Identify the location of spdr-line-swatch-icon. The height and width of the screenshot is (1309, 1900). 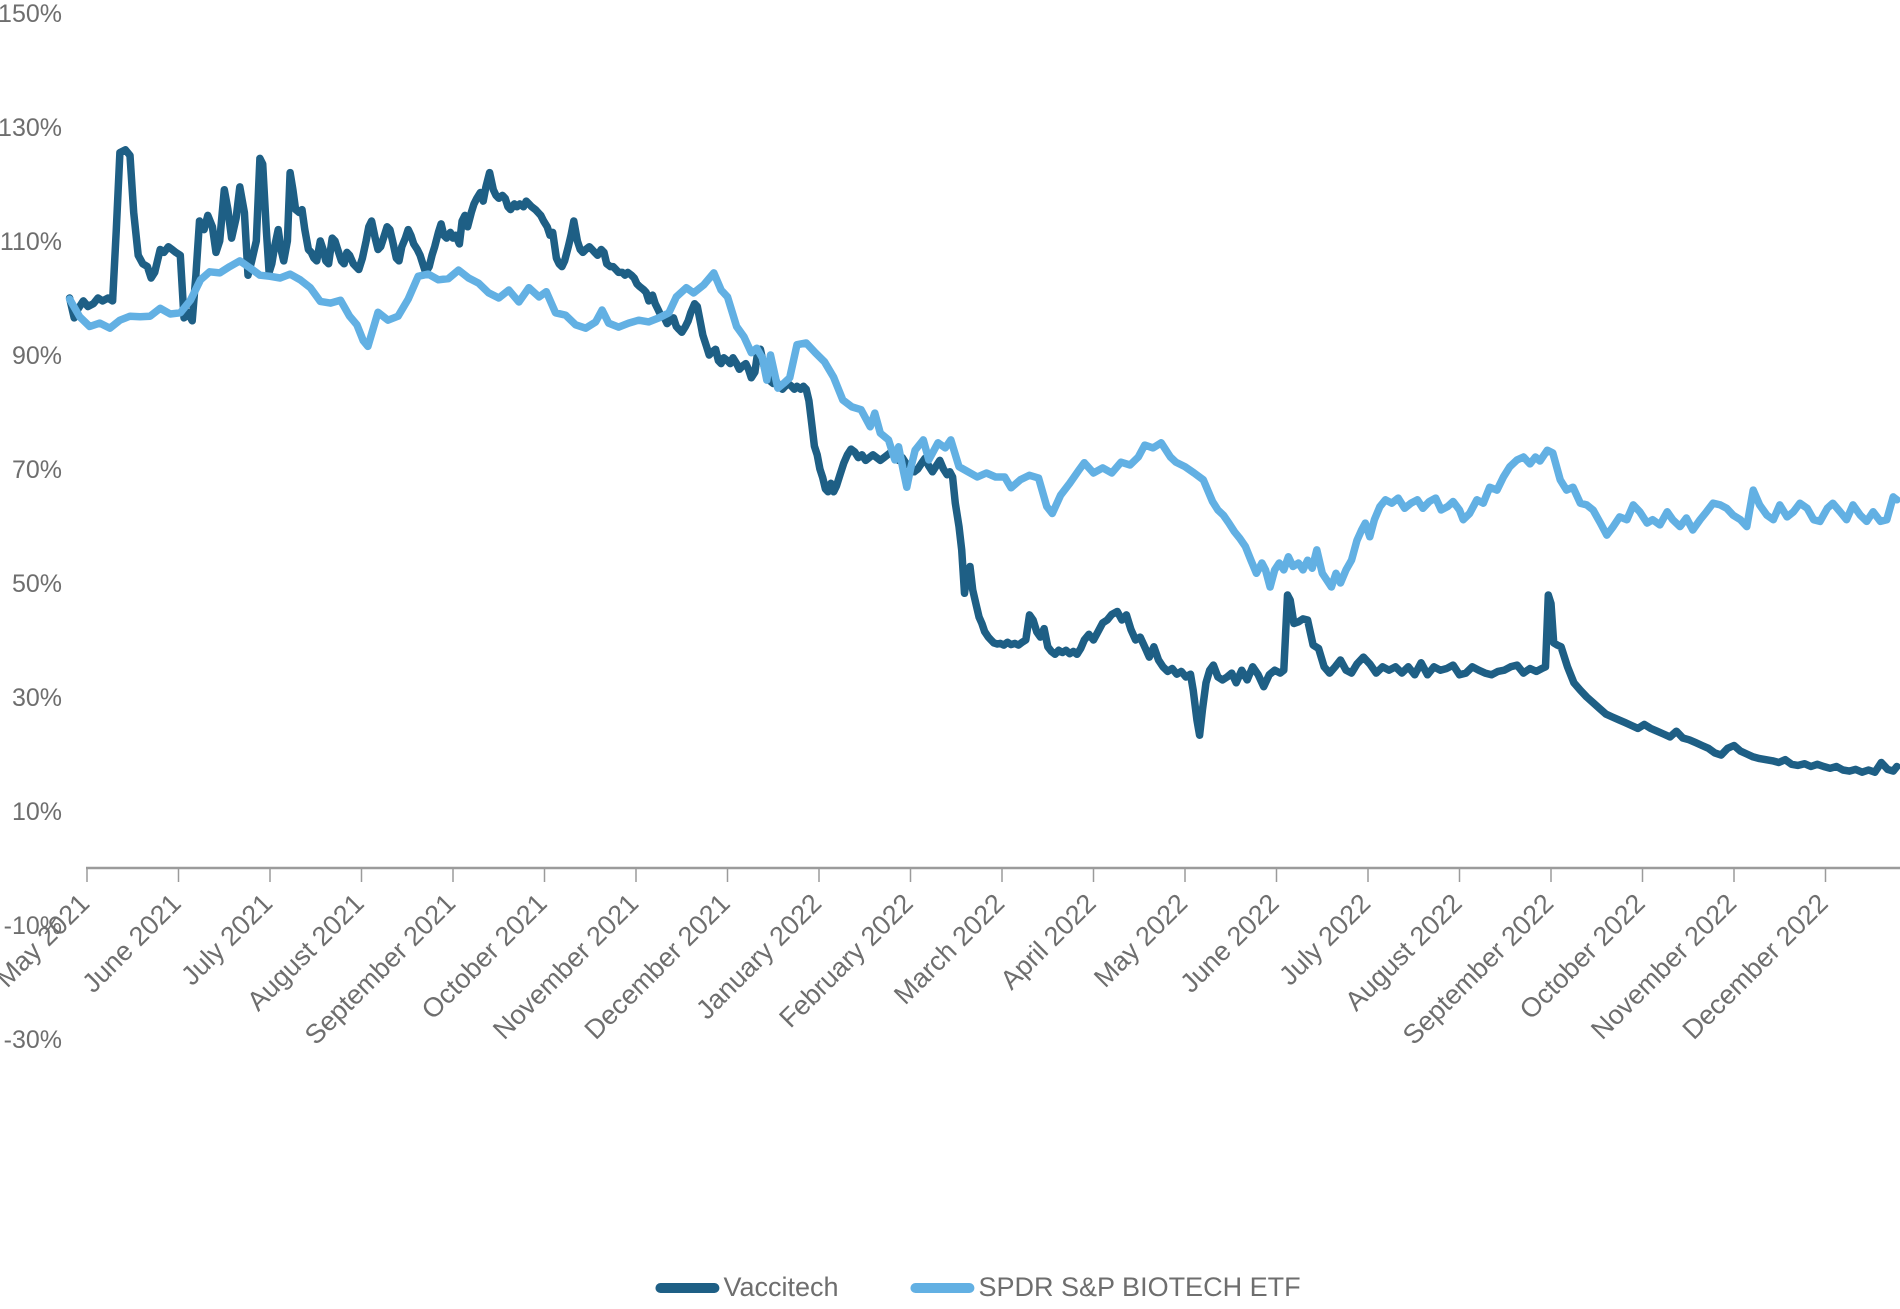
(942, 1287).